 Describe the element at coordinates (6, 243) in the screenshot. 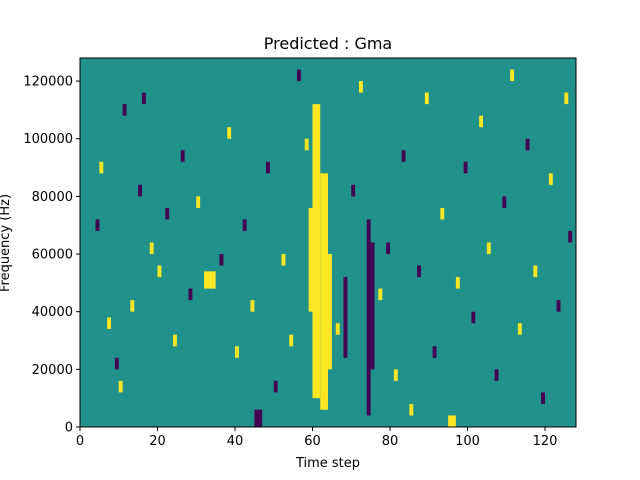

I see `y-axis-label: Frequency (Hz)` at that location.